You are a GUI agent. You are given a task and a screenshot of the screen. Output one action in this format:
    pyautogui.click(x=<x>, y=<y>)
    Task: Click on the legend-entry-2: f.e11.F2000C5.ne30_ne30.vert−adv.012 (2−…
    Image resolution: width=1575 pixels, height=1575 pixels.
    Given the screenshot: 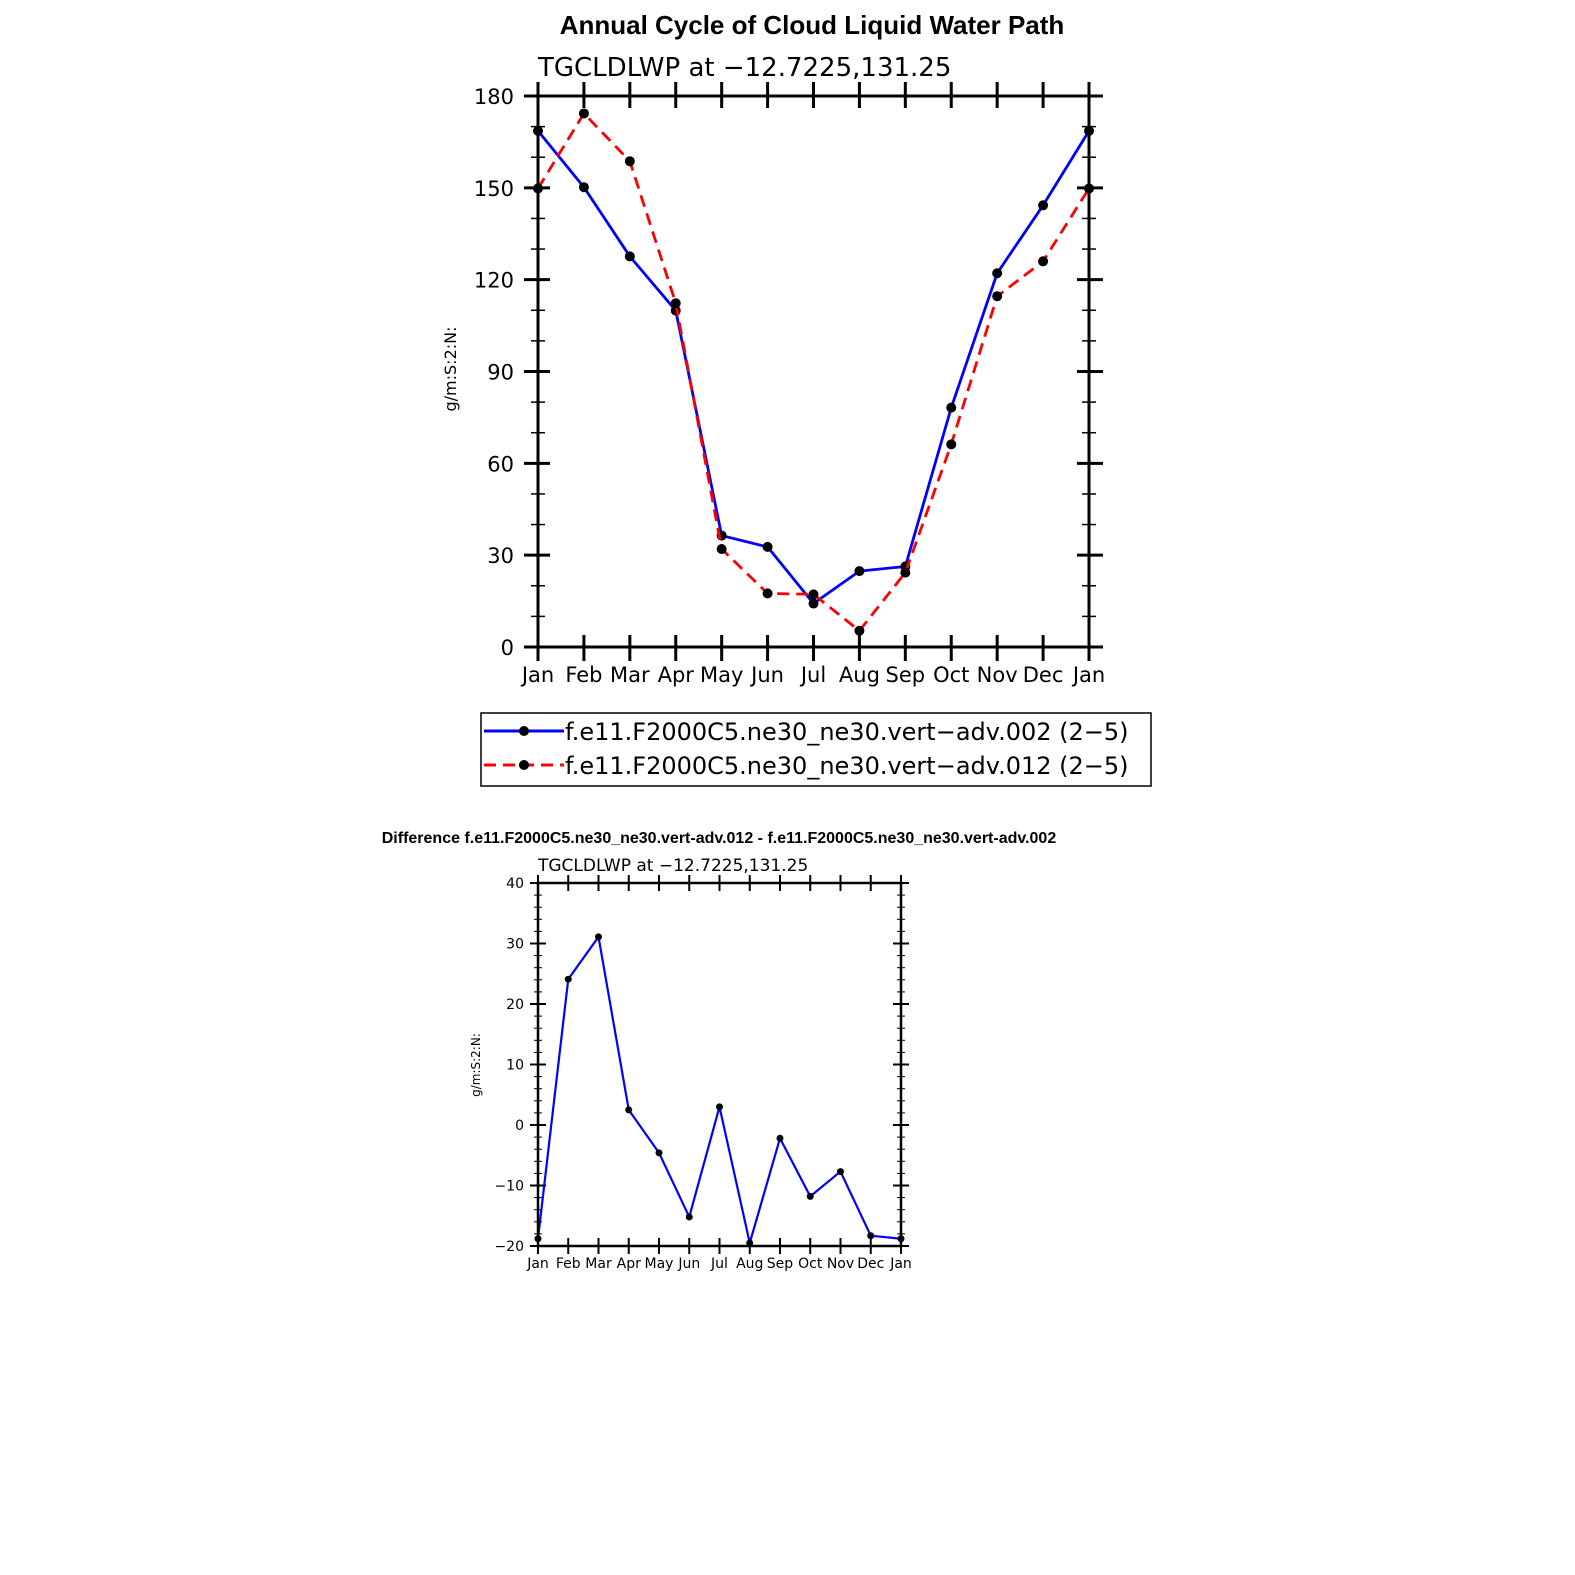 What is the action you would take?
    pyautogui.click(x=806, y=766)
    